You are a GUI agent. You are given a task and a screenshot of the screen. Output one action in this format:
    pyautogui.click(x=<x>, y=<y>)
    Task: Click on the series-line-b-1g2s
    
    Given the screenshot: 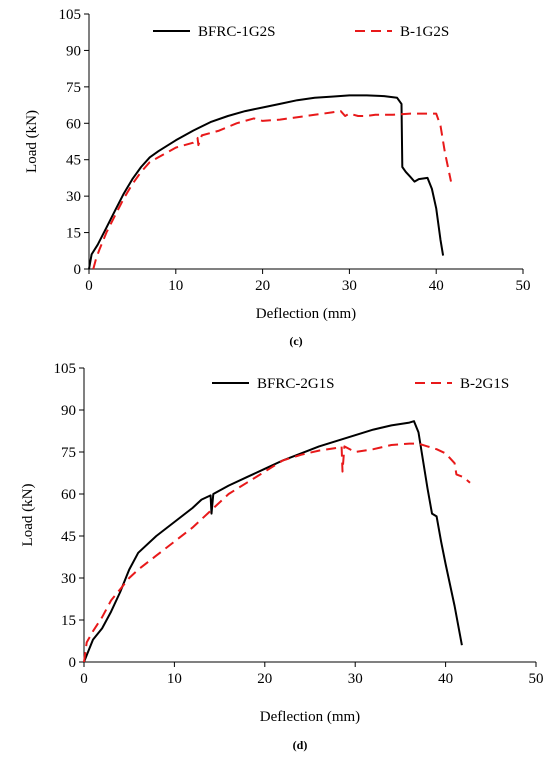 What is the action you would take?
    pyautogui.click(x=272, y=190)
    